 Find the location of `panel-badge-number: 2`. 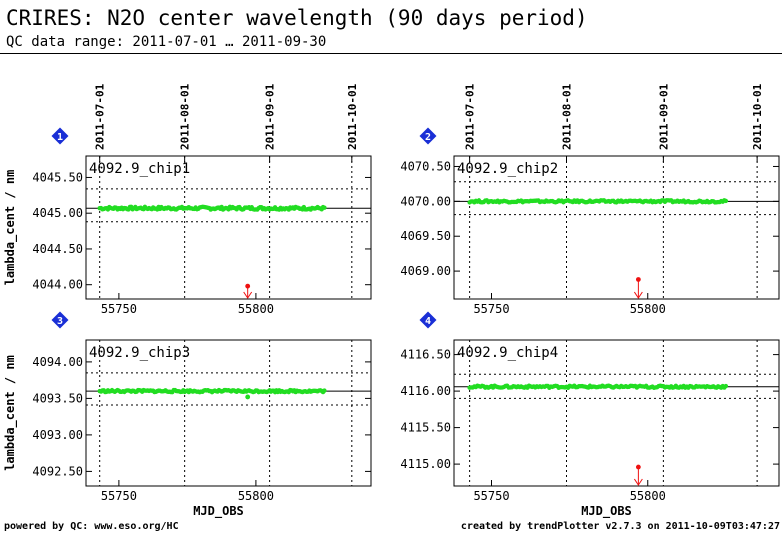

panel-badge-number: 2 is located at coordinates (428, 137).